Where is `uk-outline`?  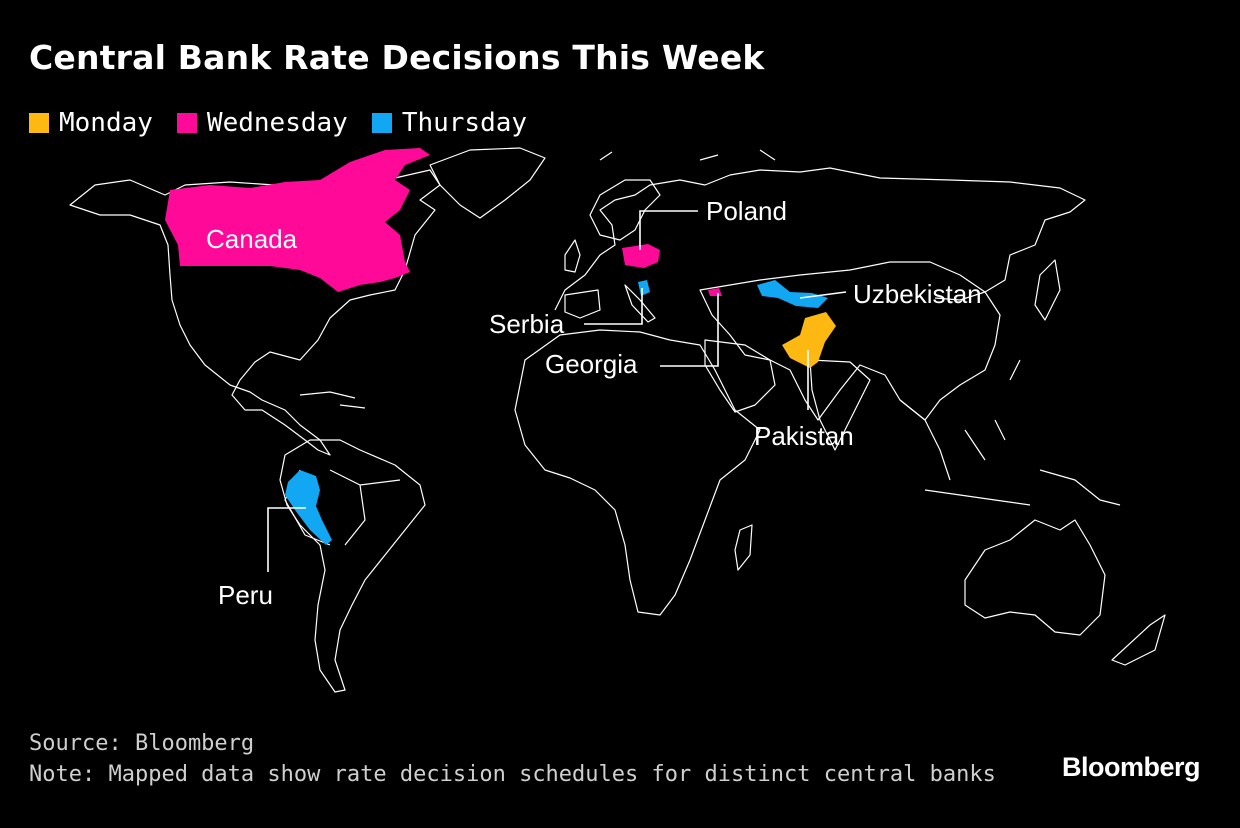 uk-outline is located at coordinates (572, 256).